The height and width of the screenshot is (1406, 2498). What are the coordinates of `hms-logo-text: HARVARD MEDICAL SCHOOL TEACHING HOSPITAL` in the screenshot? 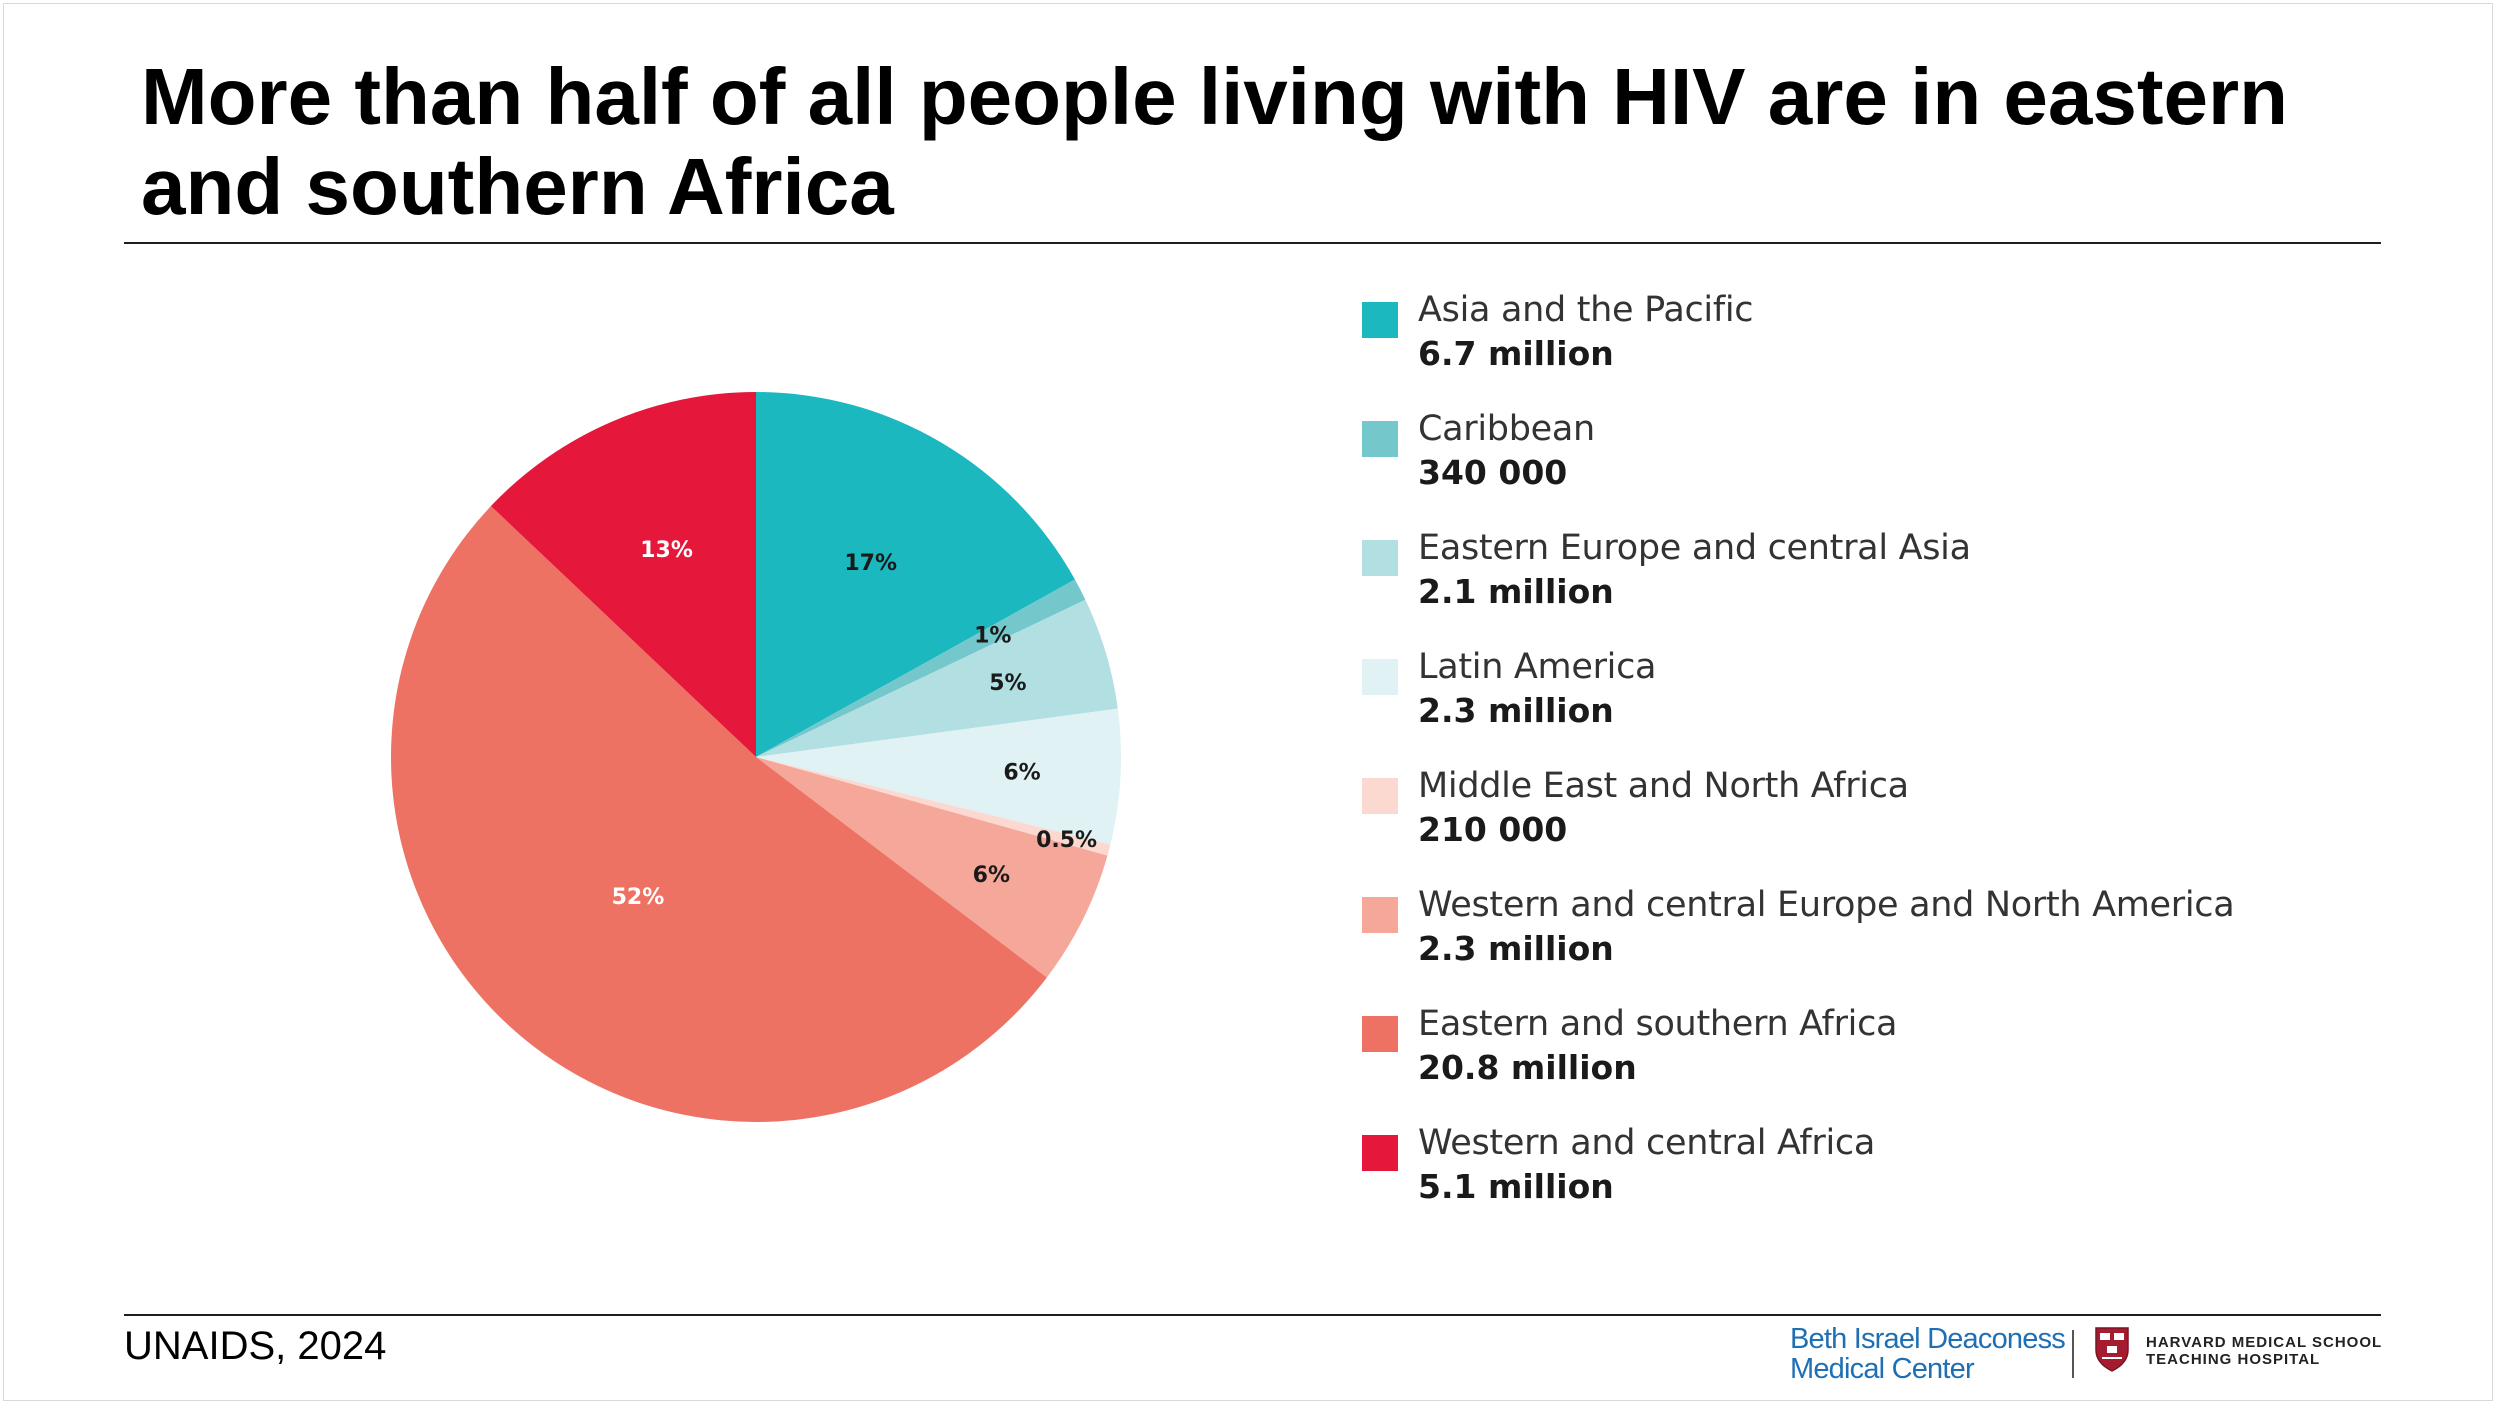 It's located at (2264, 1351).